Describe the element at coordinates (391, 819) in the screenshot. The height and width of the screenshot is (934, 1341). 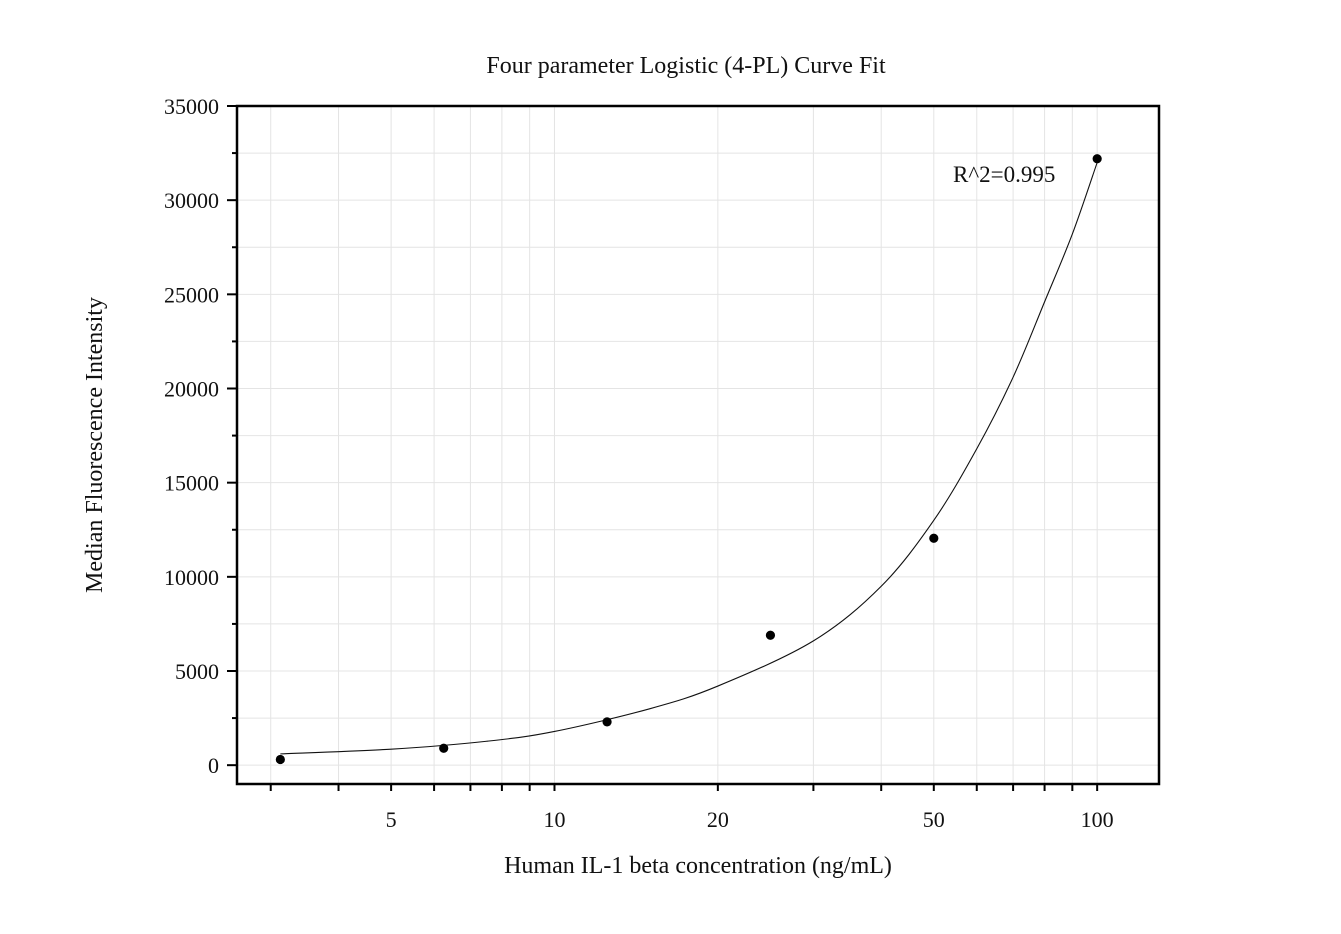
I see `x-tick-label: 5` at that location.